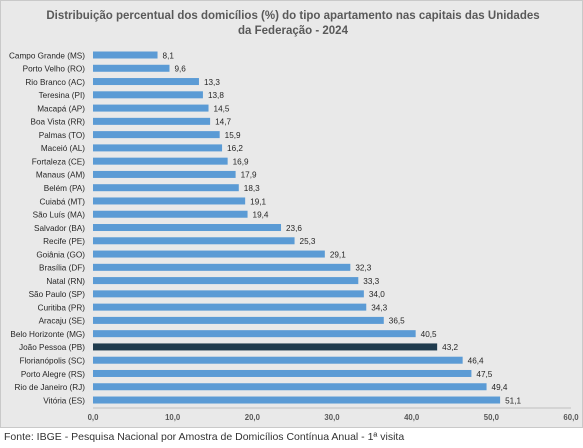 This screenshot has width=583, height=448. I want to click on category-label: Goiânia (GO), so click(60, 254).